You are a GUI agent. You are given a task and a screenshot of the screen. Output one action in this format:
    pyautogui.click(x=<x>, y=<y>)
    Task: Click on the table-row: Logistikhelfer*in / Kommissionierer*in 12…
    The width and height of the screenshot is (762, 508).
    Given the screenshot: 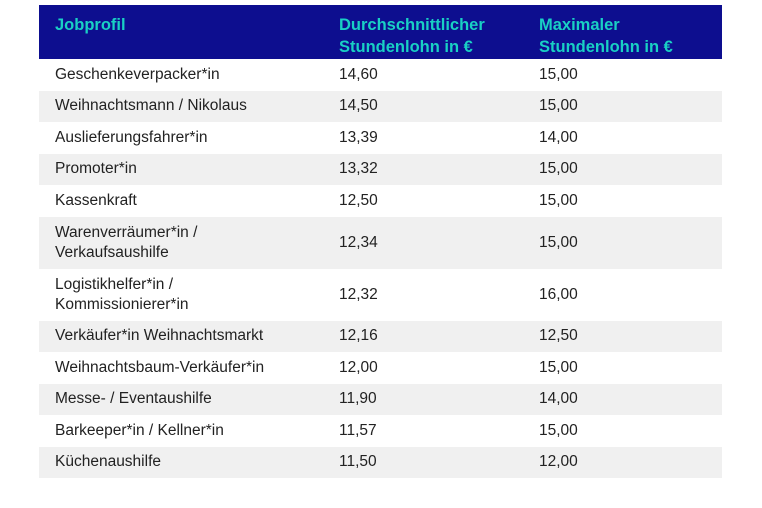 What is the action you would take?
    pyautogui.click(x=380, y=294)
    